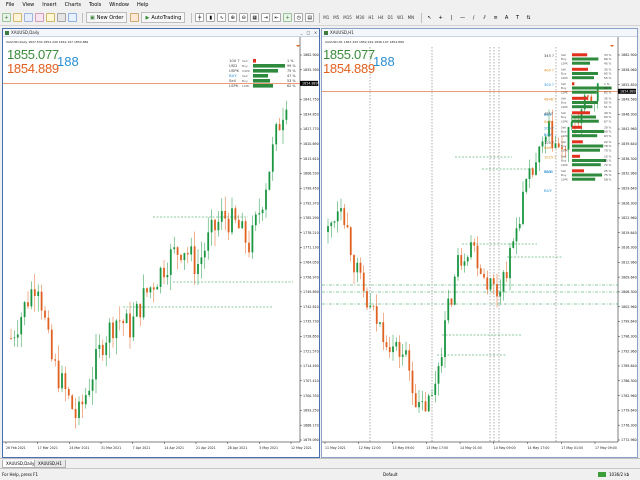 This screenshot has height=480, width=640. Describe the element at coordinates (291, 76) in the screenshot. I see `signal-row-value: 47 %` at that location.